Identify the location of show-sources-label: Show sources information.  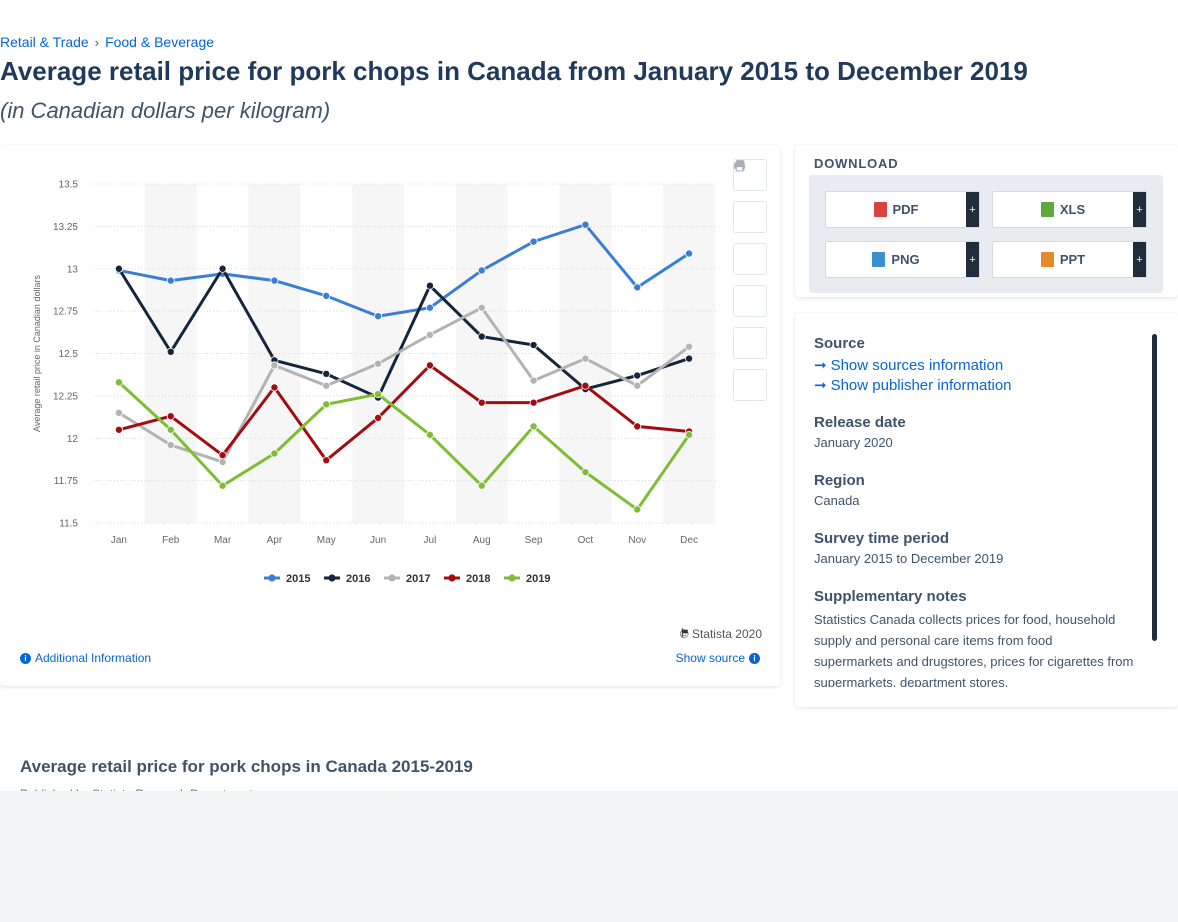
(917, 365).